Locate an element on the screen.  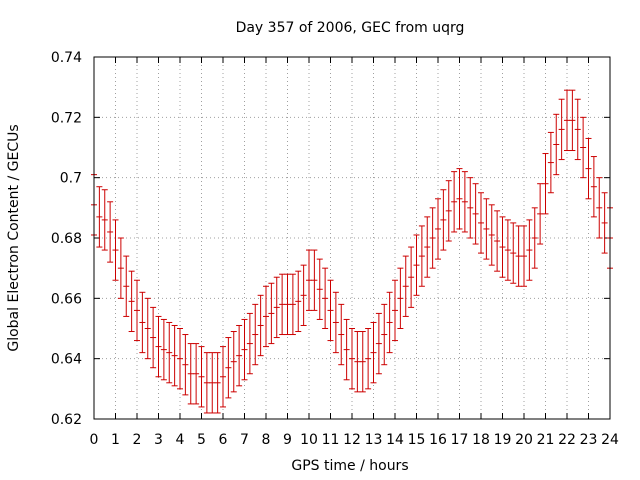
y-tick-label: 0.62 is located at coordinates (66, 420).